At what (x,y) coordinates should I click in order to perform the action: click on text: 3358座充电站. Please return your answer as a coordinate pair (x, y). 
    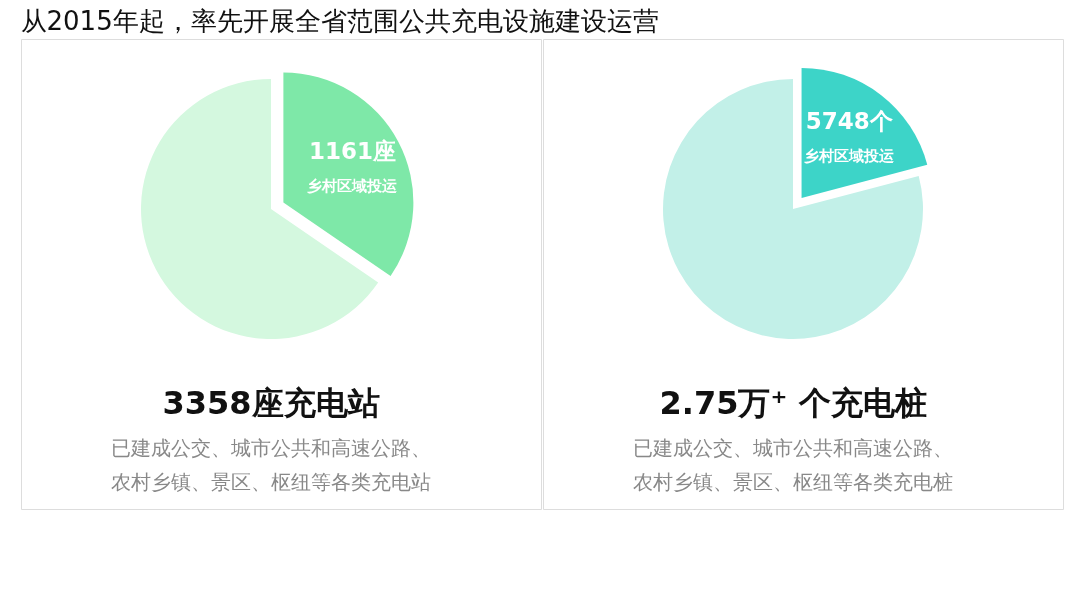
    Looking at the image, I should click on (271, 403).